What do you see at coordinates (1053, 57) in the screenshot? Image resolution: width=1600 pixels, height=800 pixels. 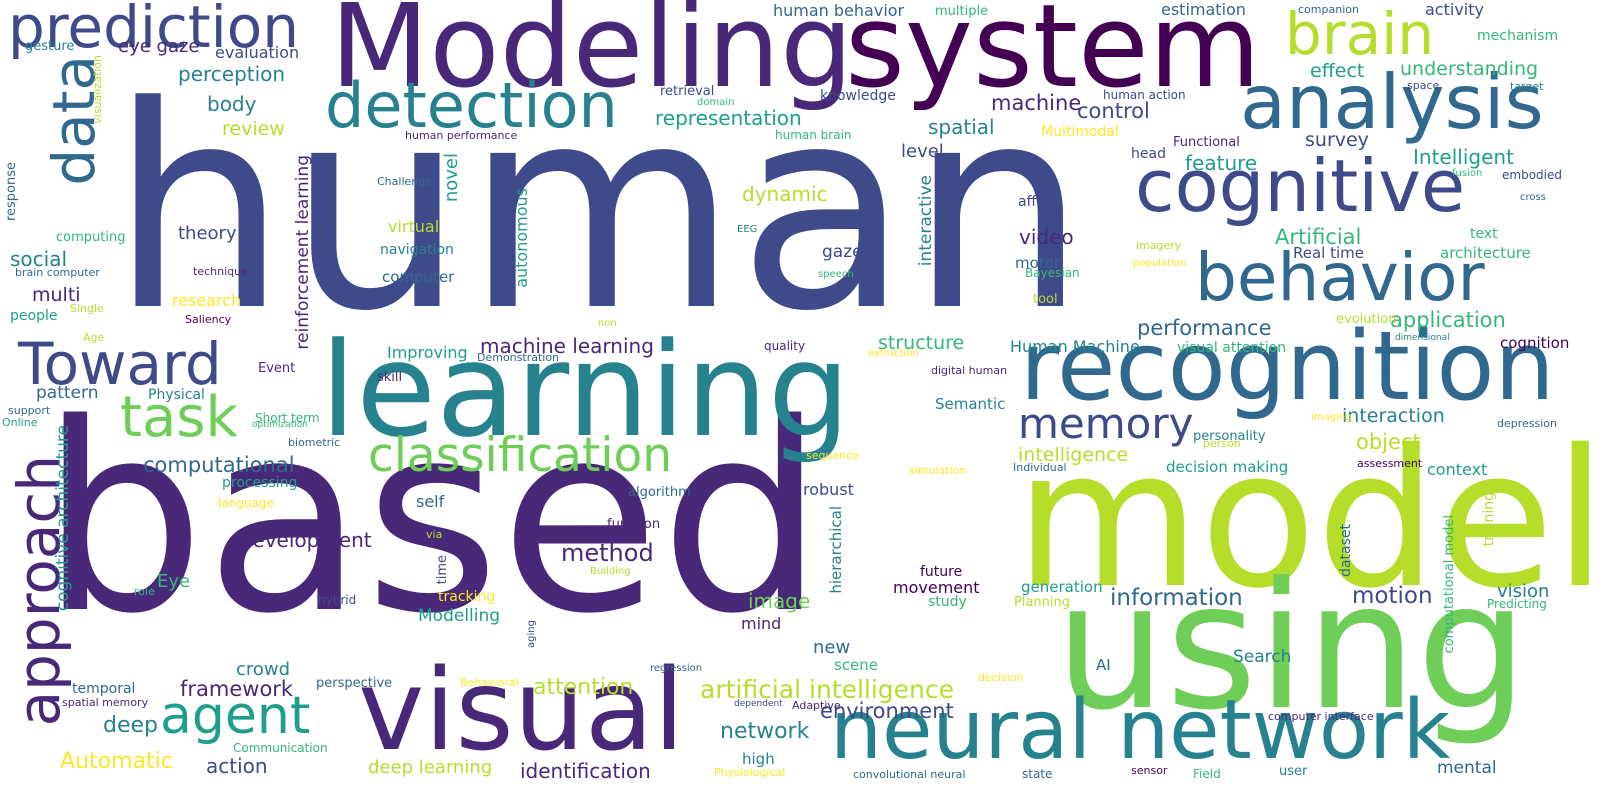 I see `word-system: system` at bounding box center [1053, 57].